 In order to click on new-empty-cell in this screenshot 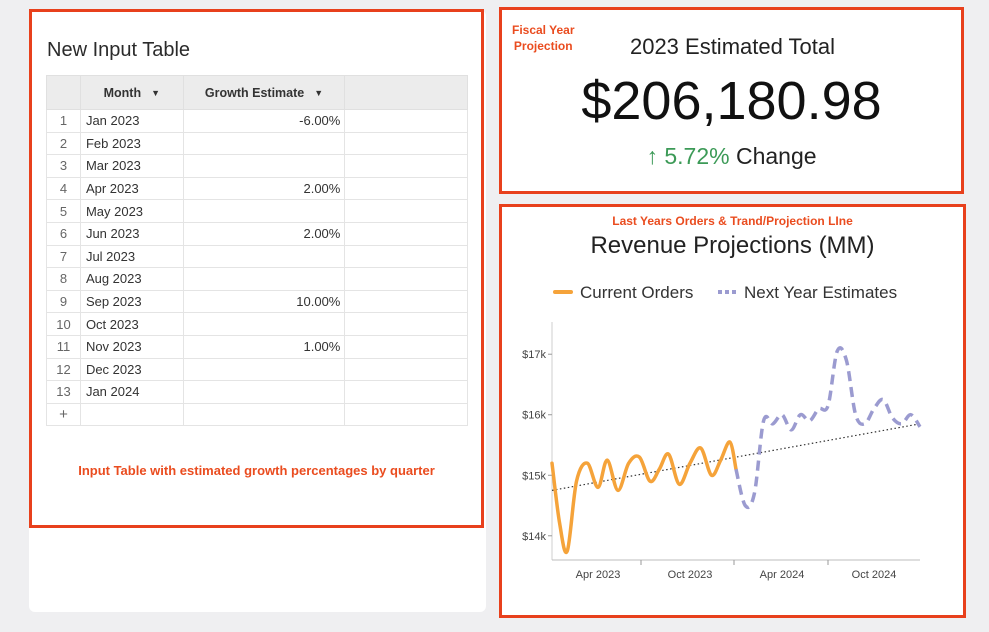, I will do `click(406, 415)`.